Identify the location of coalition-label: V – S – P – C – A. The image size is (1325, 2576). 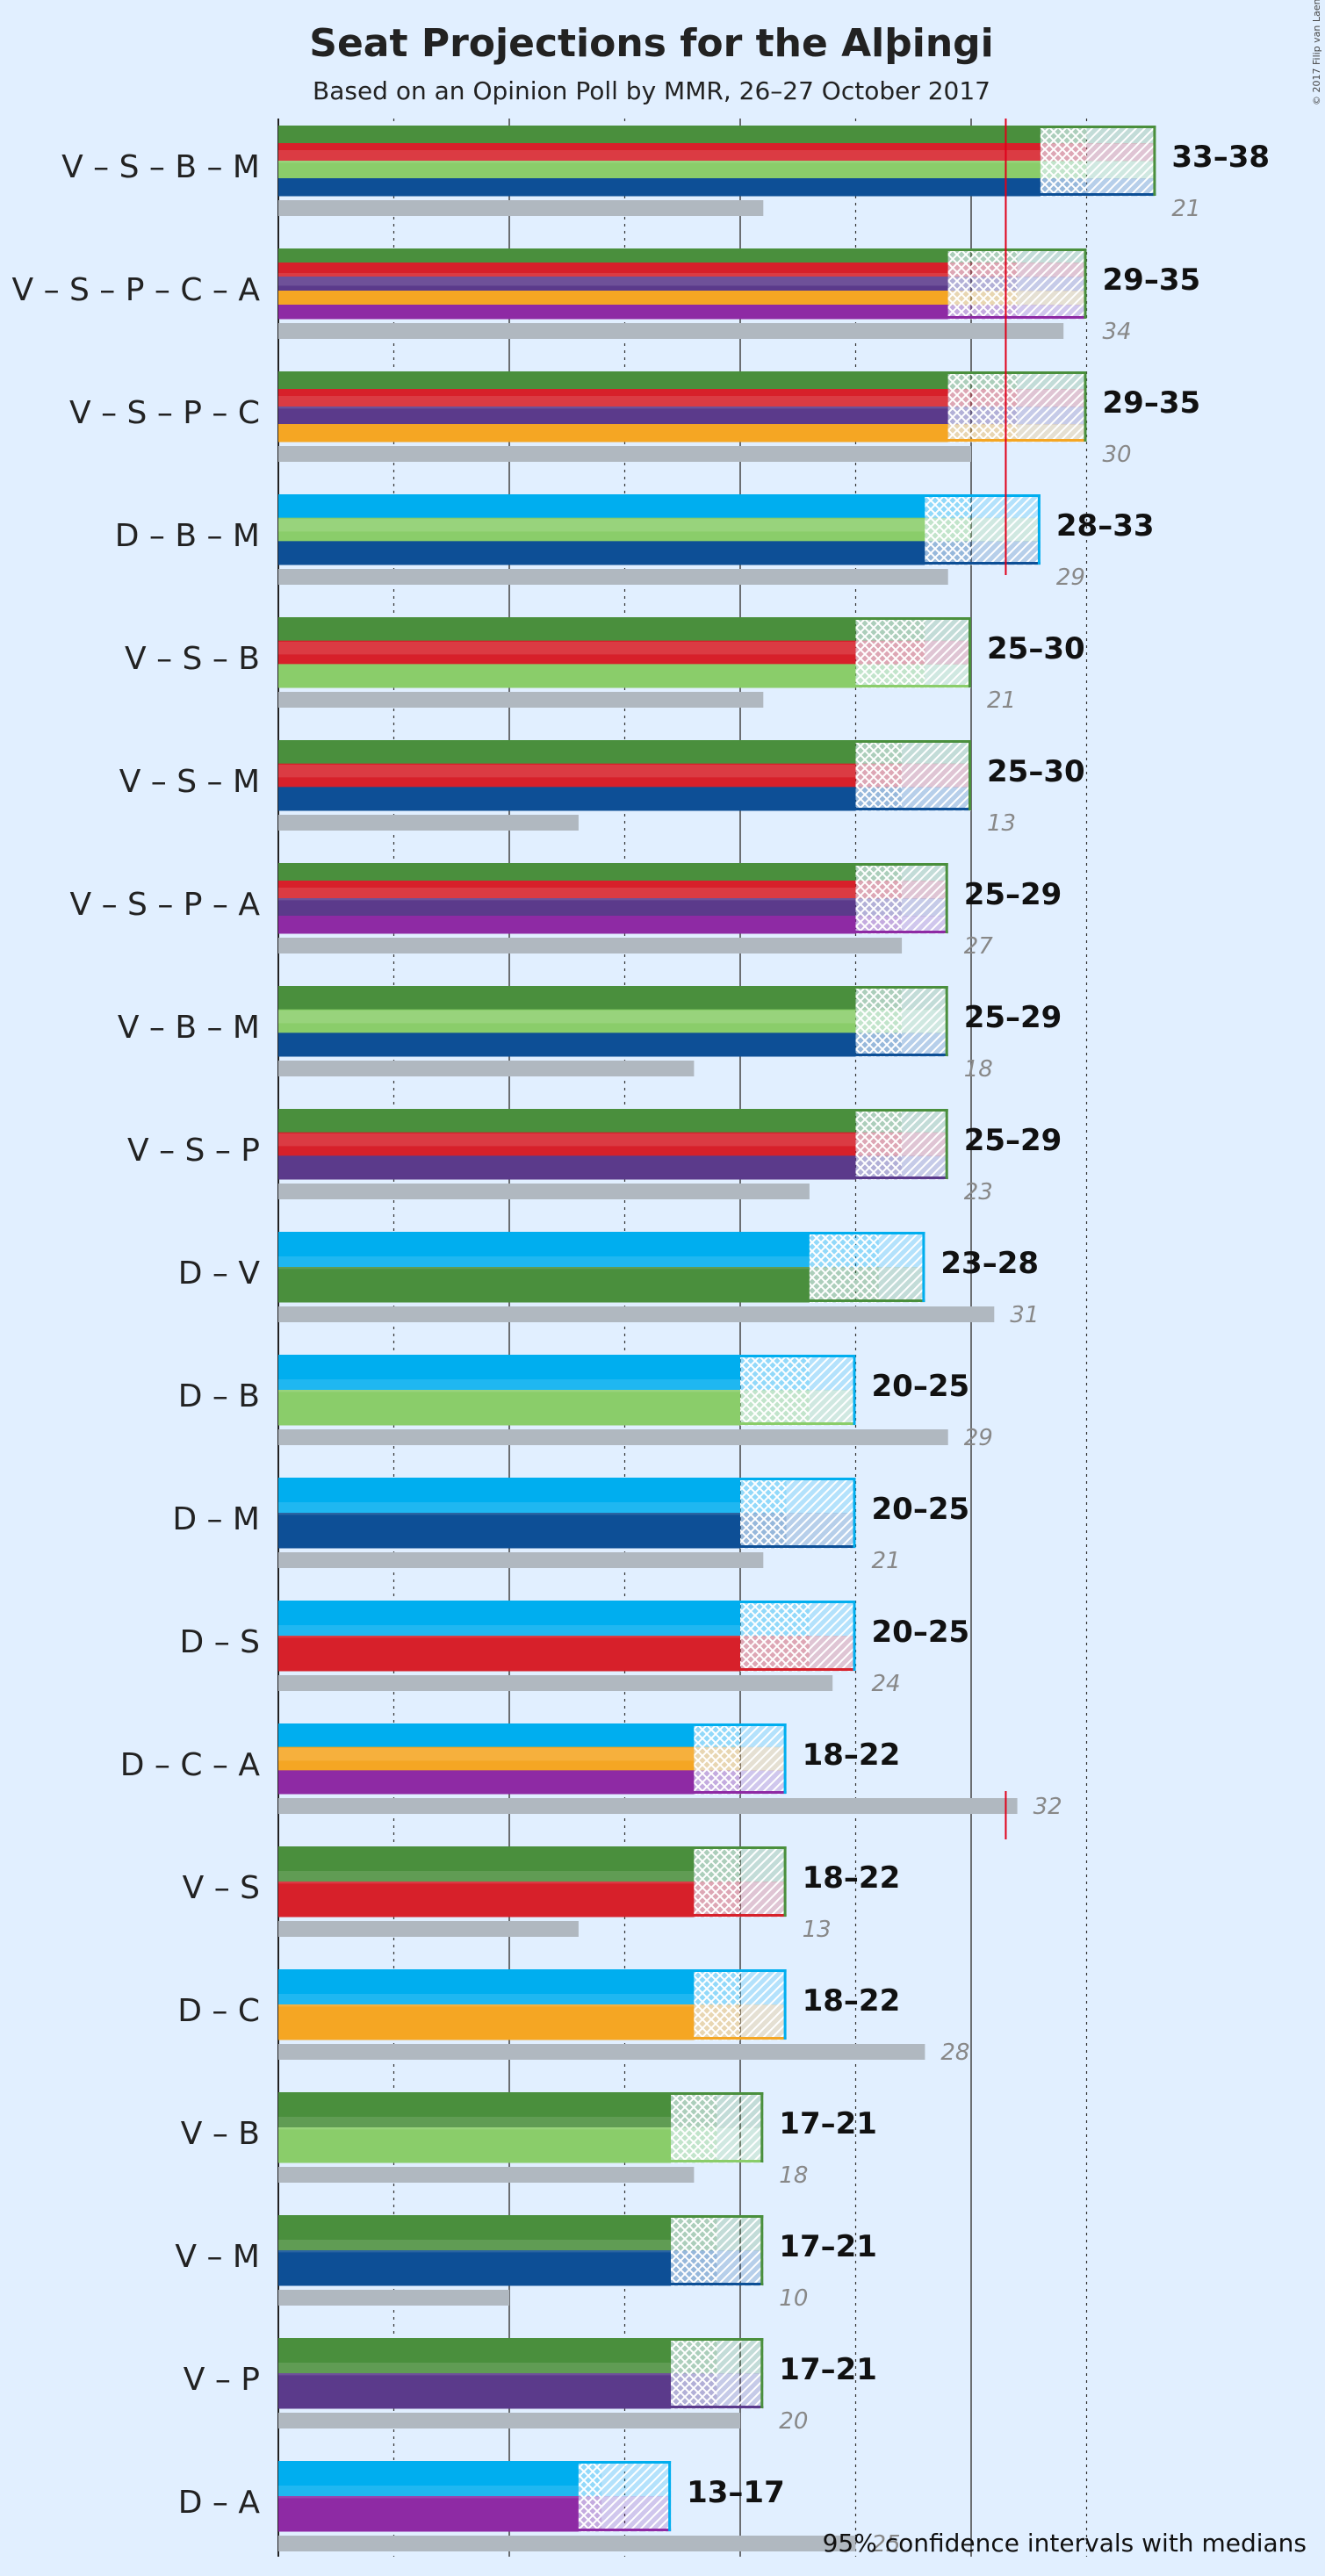
(137, 290).